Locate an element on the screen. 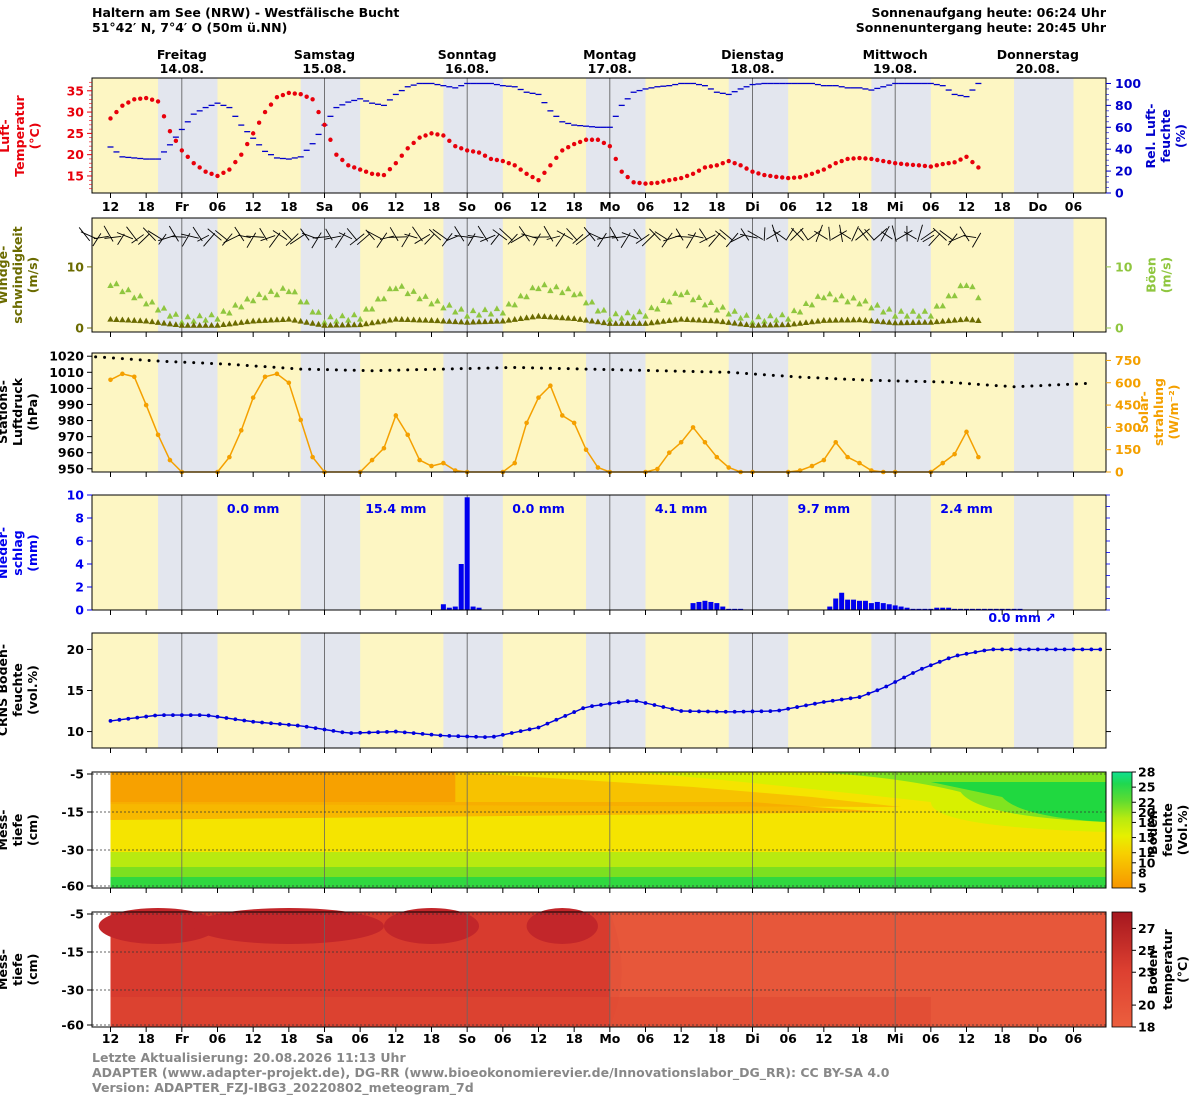 The image size is (1200, 1100). day-date-label: 20.08. is located at coordinates (1038, 68).